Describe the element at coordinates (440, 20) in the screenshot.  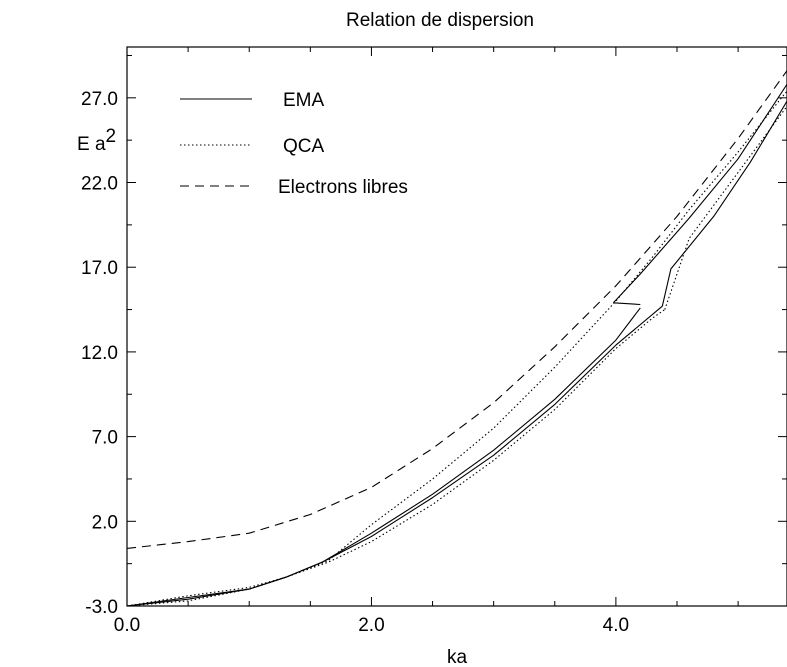
I see `chart-title: Relation de dispersion` at that location.